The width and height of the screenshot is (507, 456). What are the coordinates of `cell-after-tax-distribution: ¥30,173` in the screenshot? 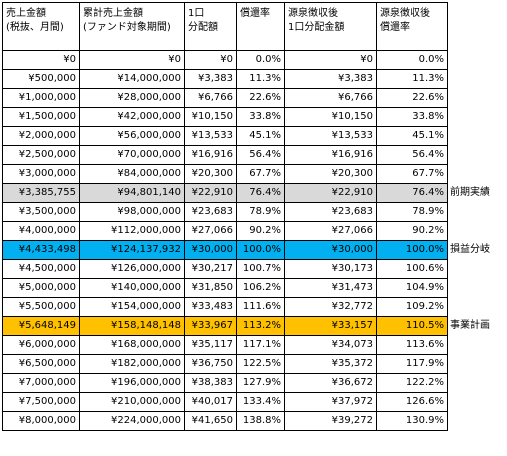 It's located at (330, 269).